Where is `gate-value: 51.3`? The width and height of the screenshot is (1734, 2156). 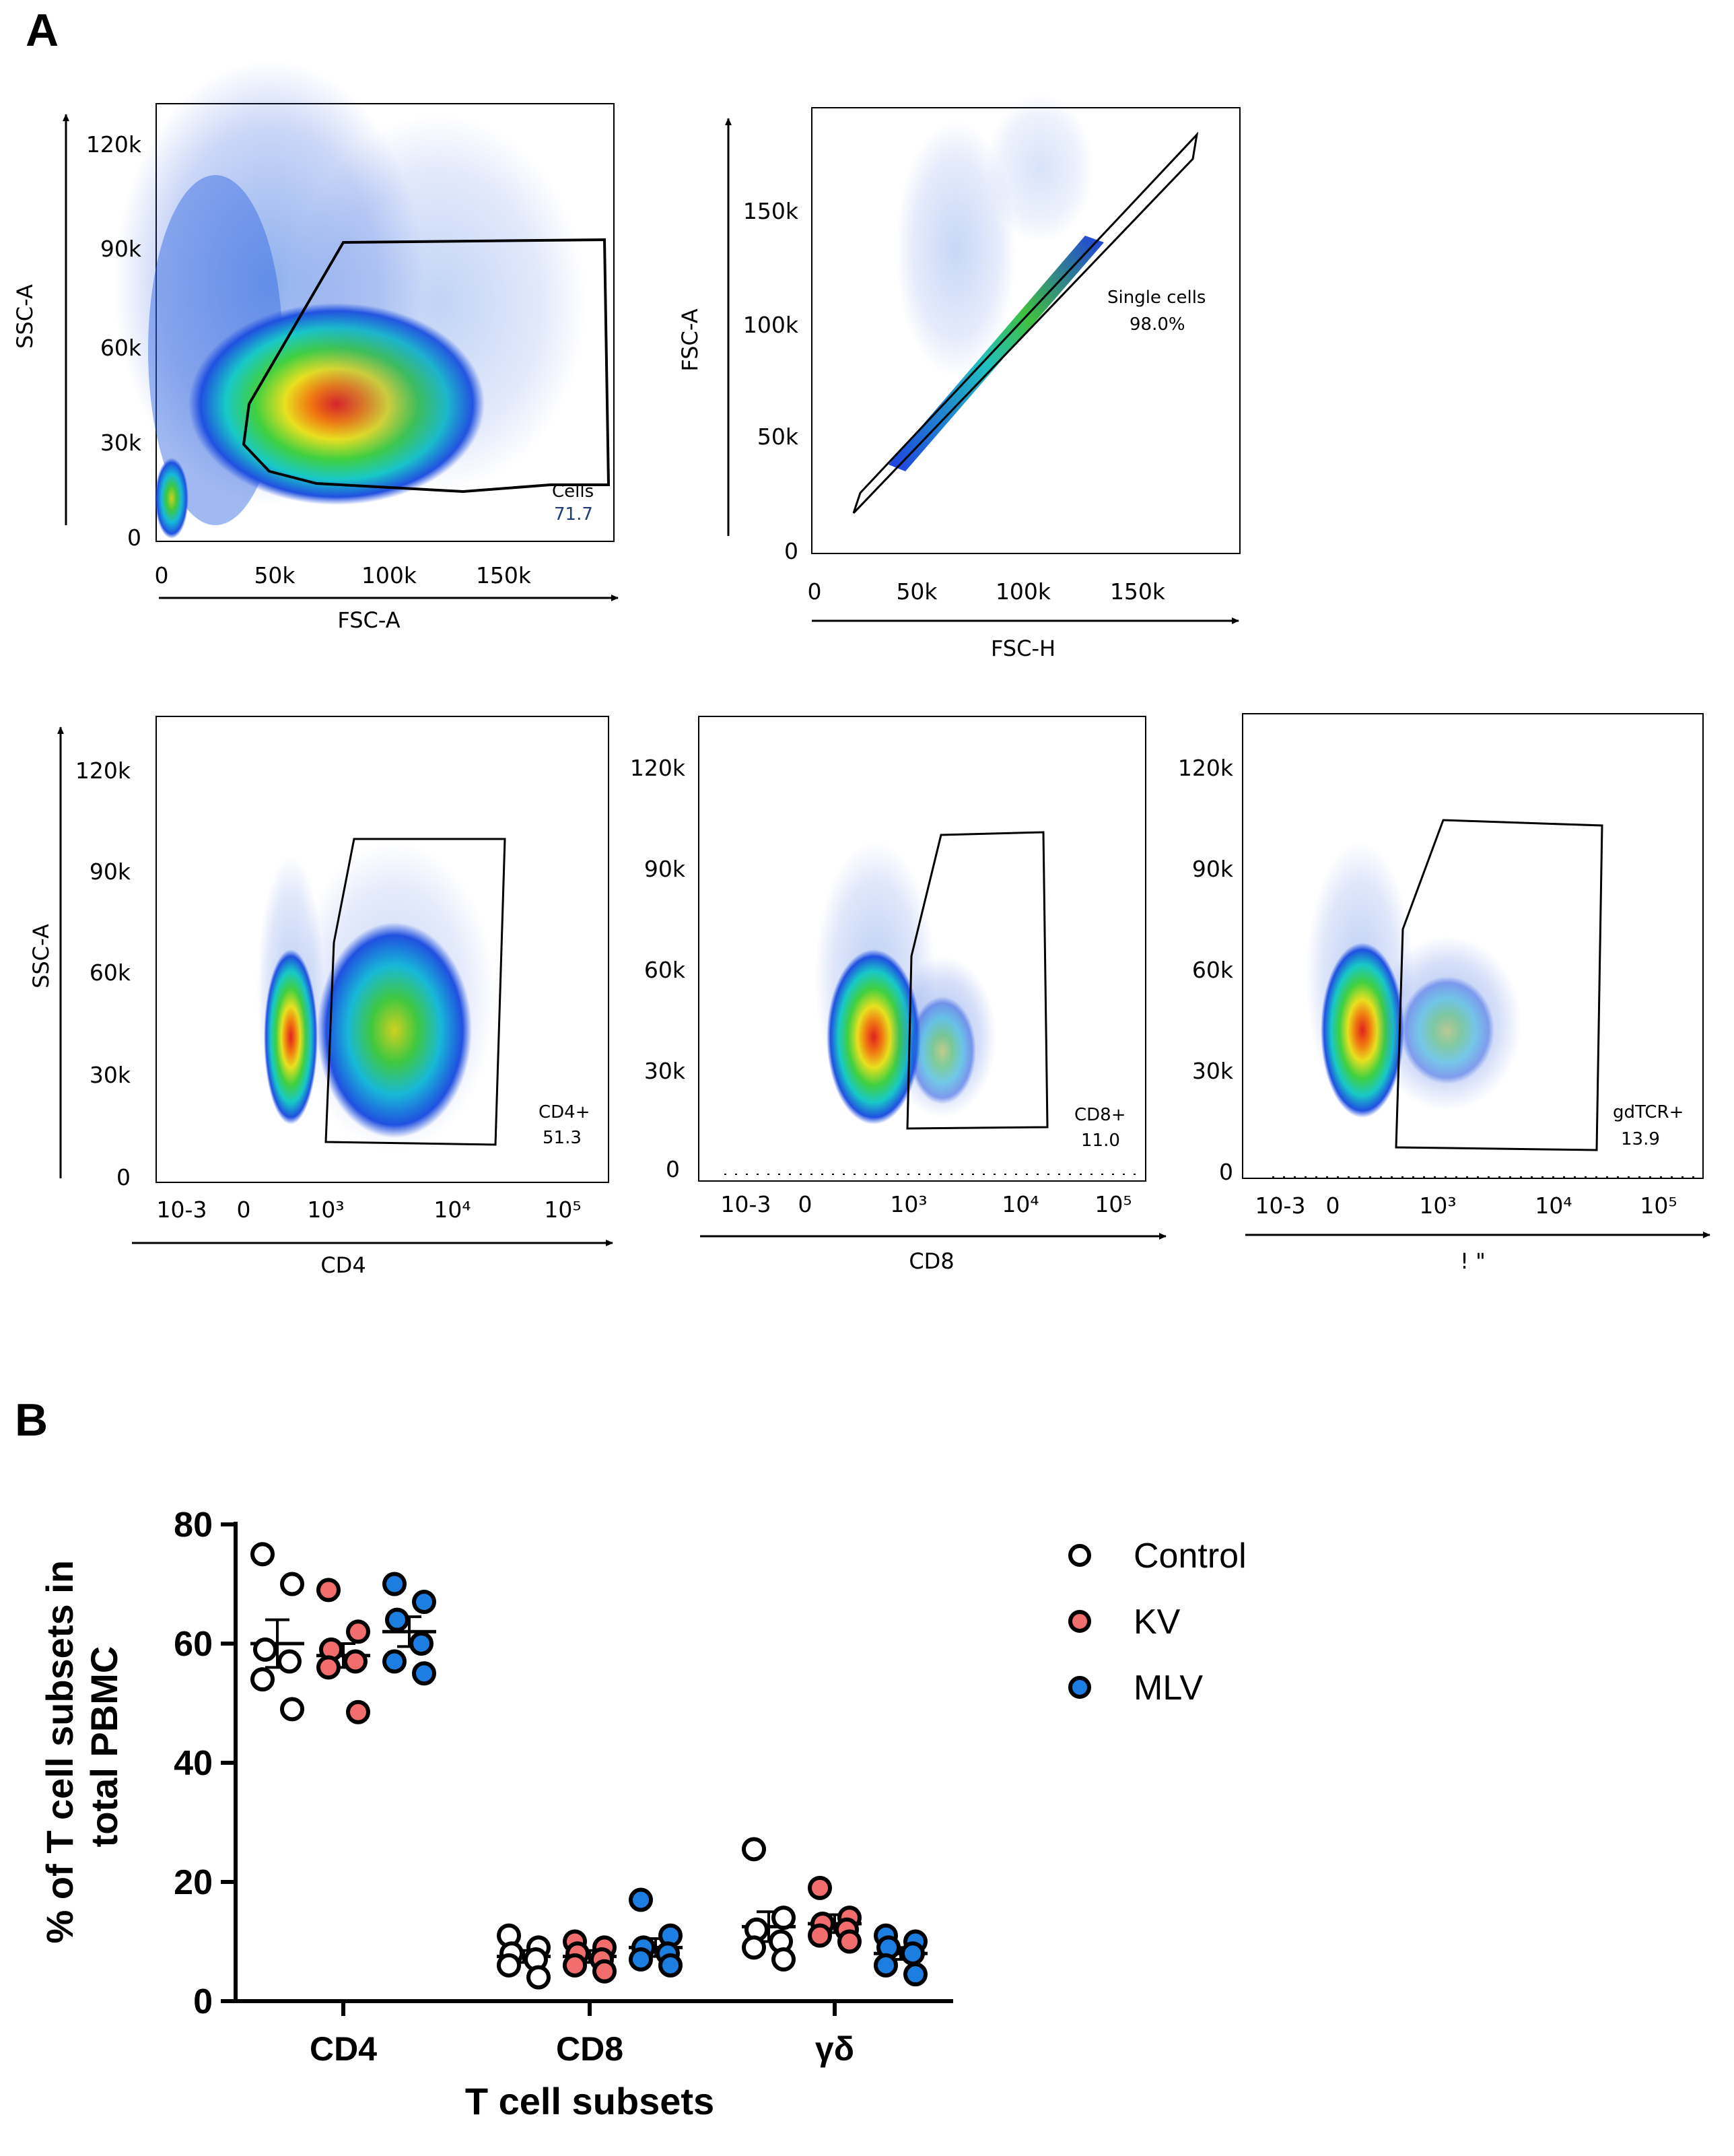 gate-value: 51.3 is located at coordinates (562, 1138).